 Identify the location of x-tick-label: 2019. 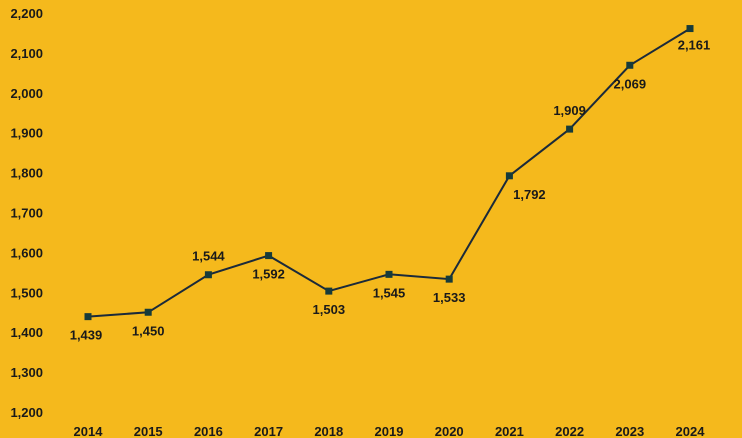
(389, 431).